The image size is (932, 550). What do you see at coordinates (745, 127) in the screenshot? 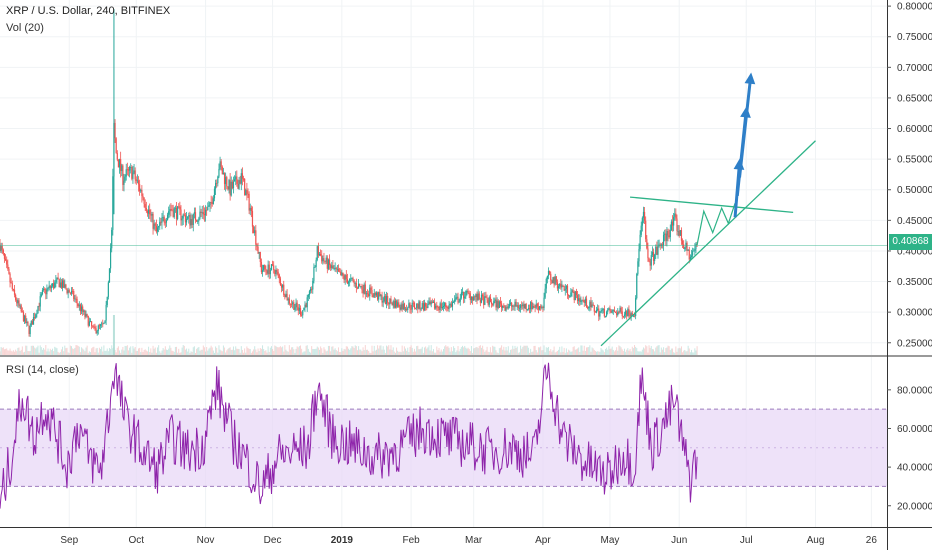
I see `projection-arrow-shaft` at bounding box center [745, 127].